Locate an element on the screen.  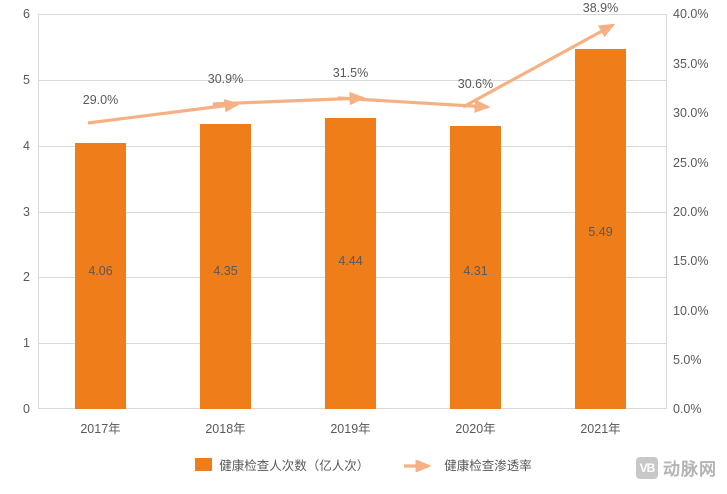
legend-label-line-series: 健康检查渗透率 is located at coordinates (488, 466).